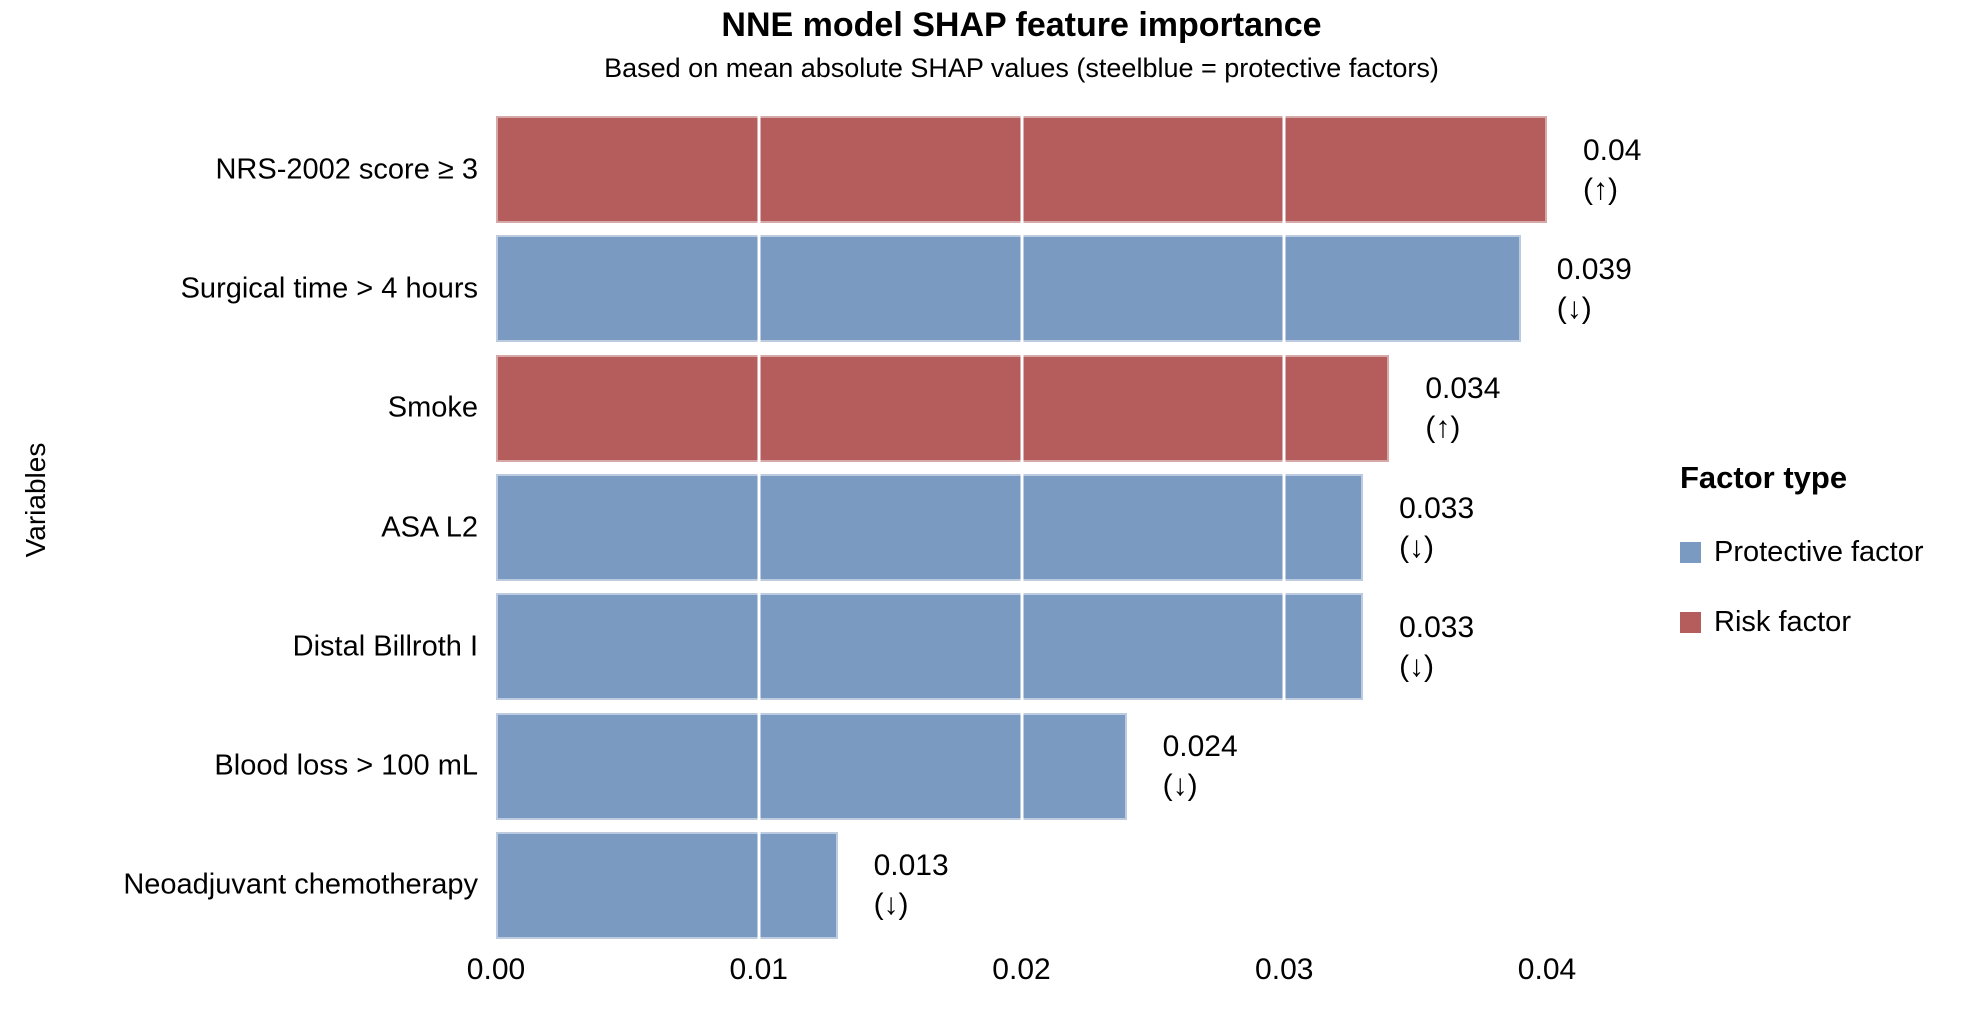 Image resolution: width=1965 pixels, height=1009 pixels. I want to click on bar-category-label: NRS-2002 score ≥ 3, so click(346, 169).